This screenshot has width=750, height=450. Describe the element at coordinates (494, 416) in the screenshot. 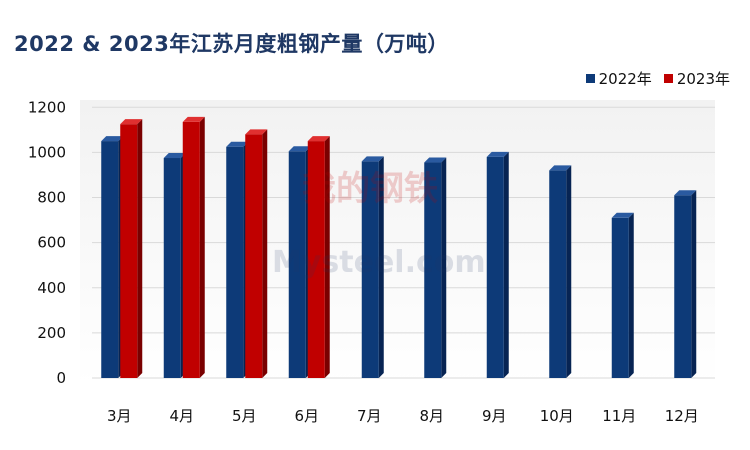

I see `x-tick-label: 9月` at that location.